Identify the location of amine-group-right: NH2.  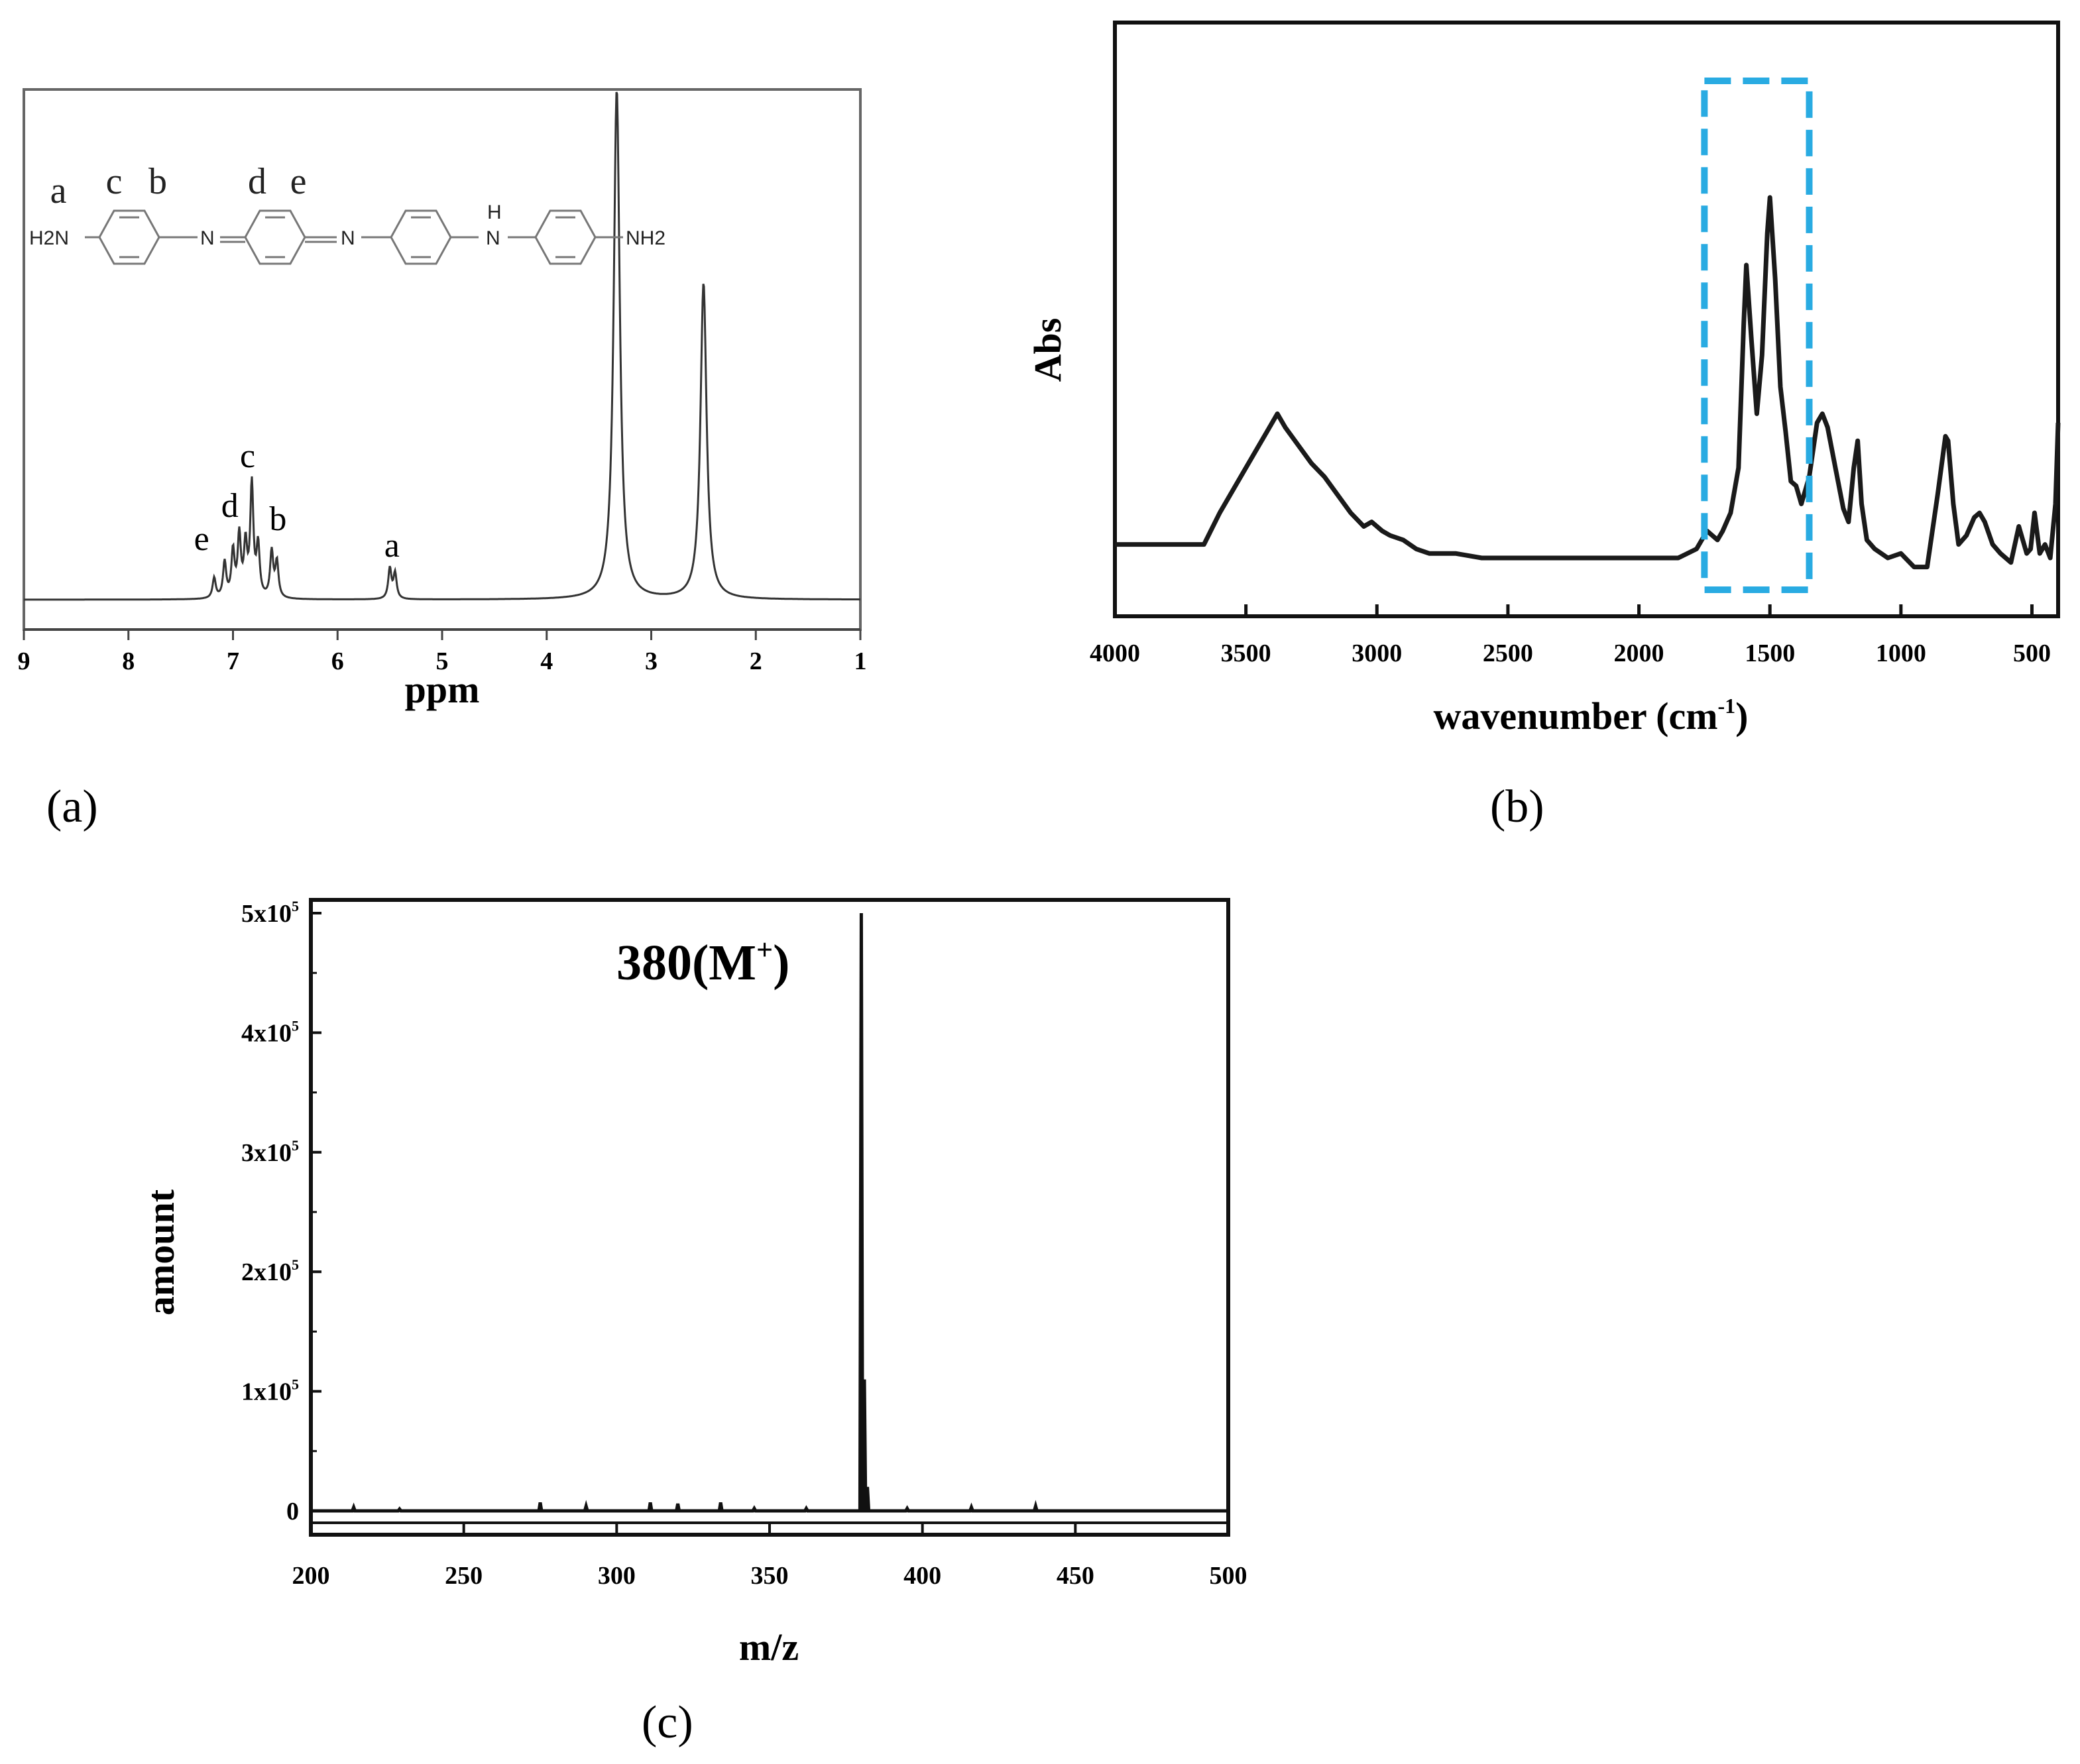
(645, 238).